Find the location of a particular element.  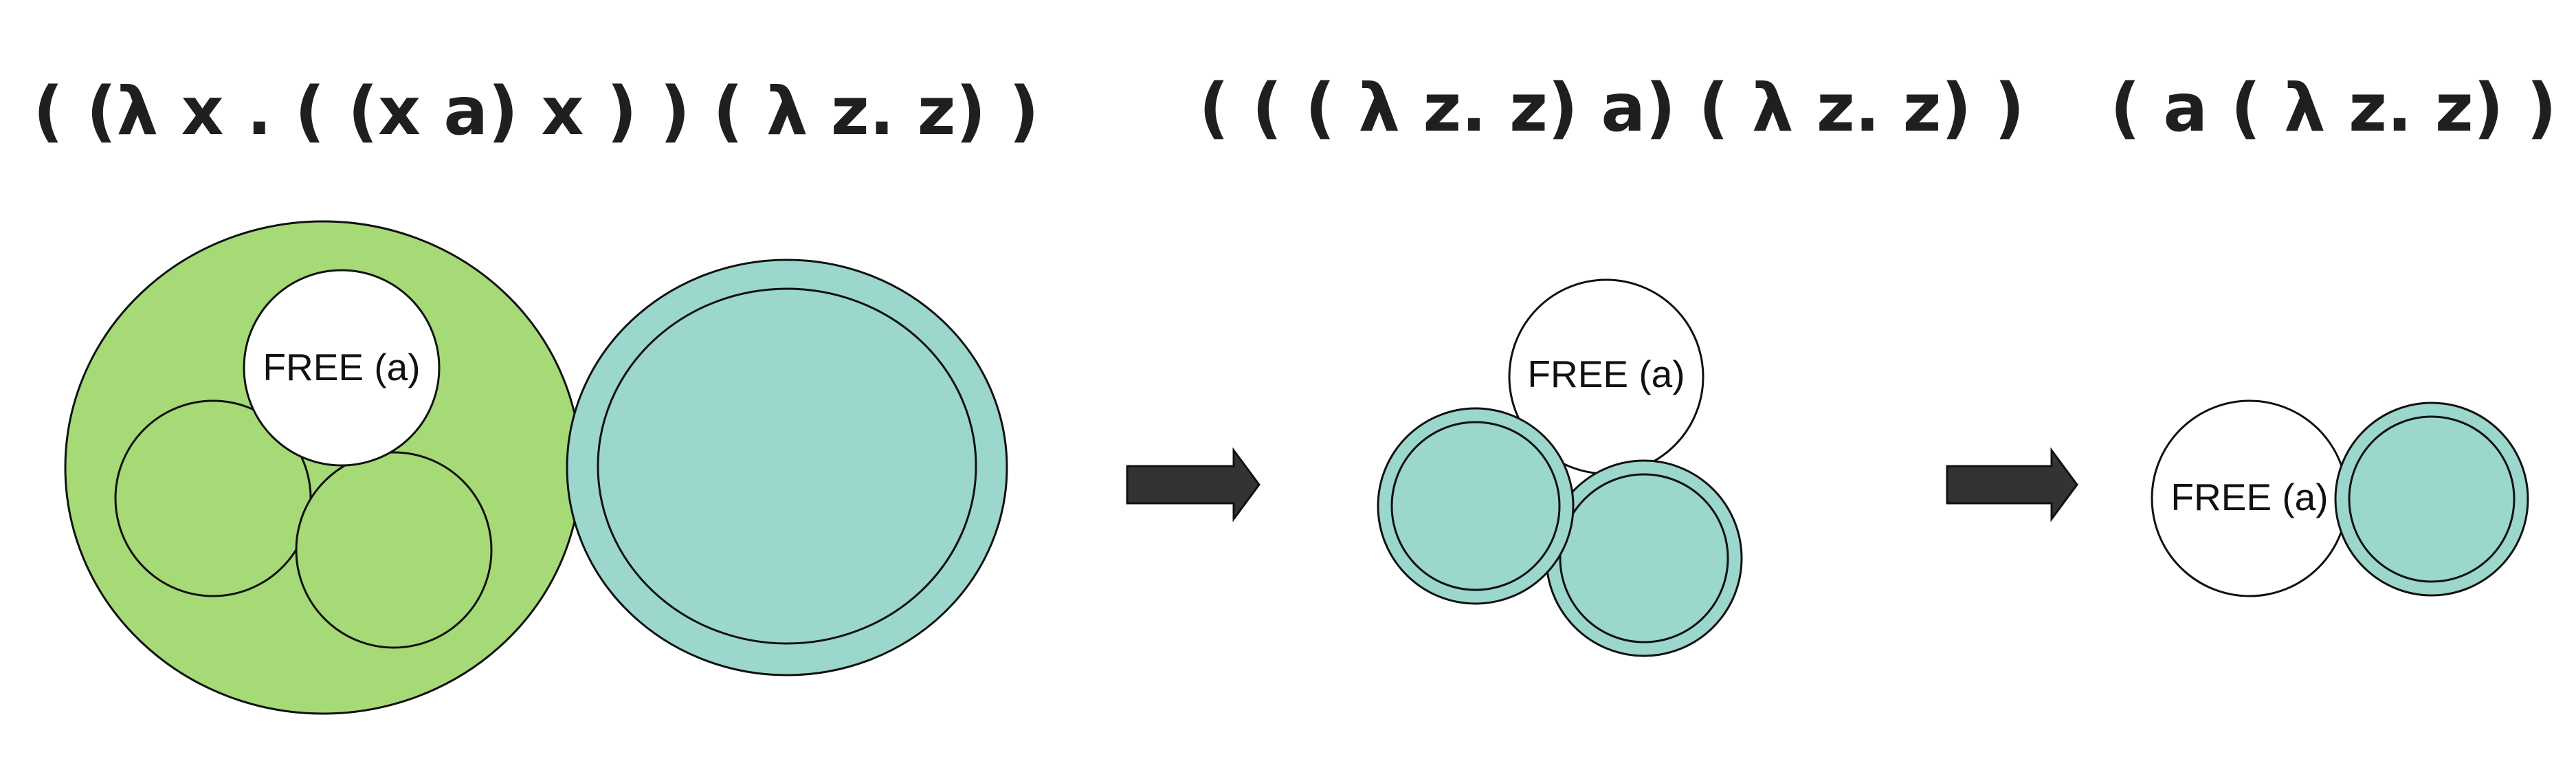

stage-3-diagram: FREE (a) is located at coordinates (2340, 498).